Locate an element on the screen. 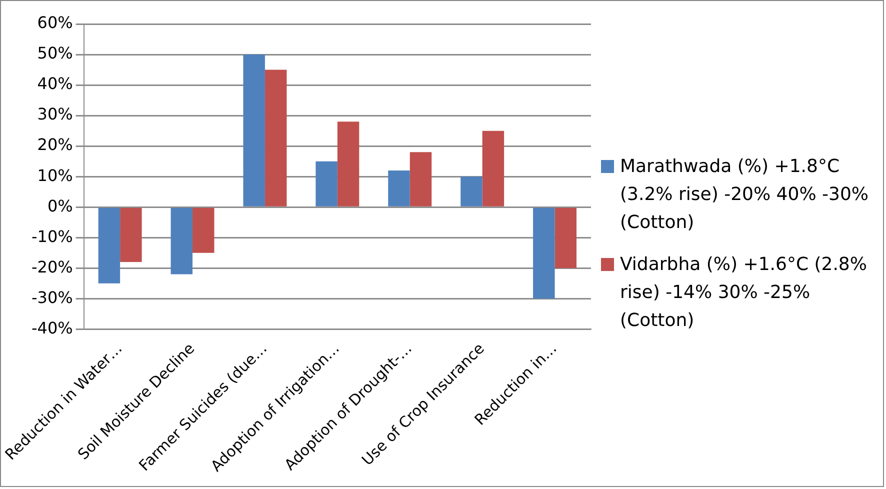 The width and height of the screenshot is (886, 489). y-tick-label: 50% is located at coordinates (55, 52).